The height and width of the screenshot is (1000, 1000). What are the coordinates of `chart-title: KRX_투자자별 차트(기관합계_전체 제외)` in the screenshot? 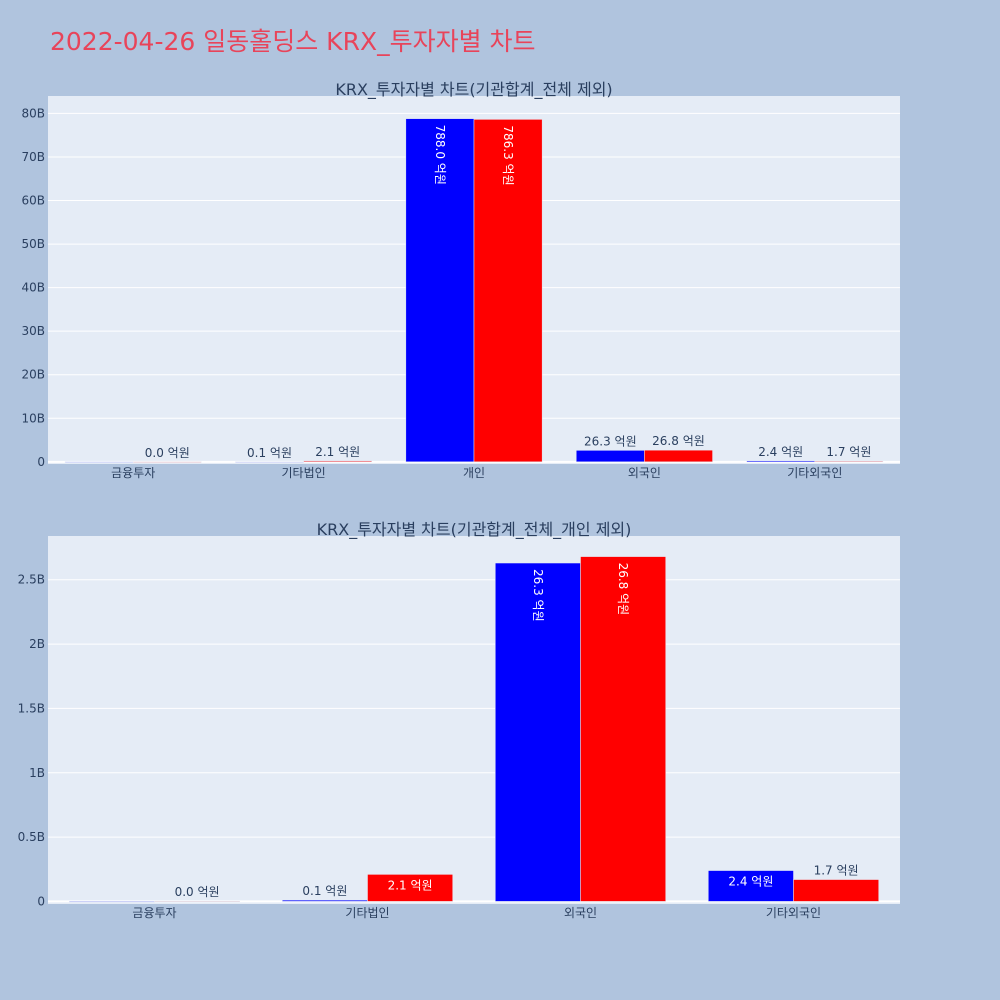 It's located at (473, 90).